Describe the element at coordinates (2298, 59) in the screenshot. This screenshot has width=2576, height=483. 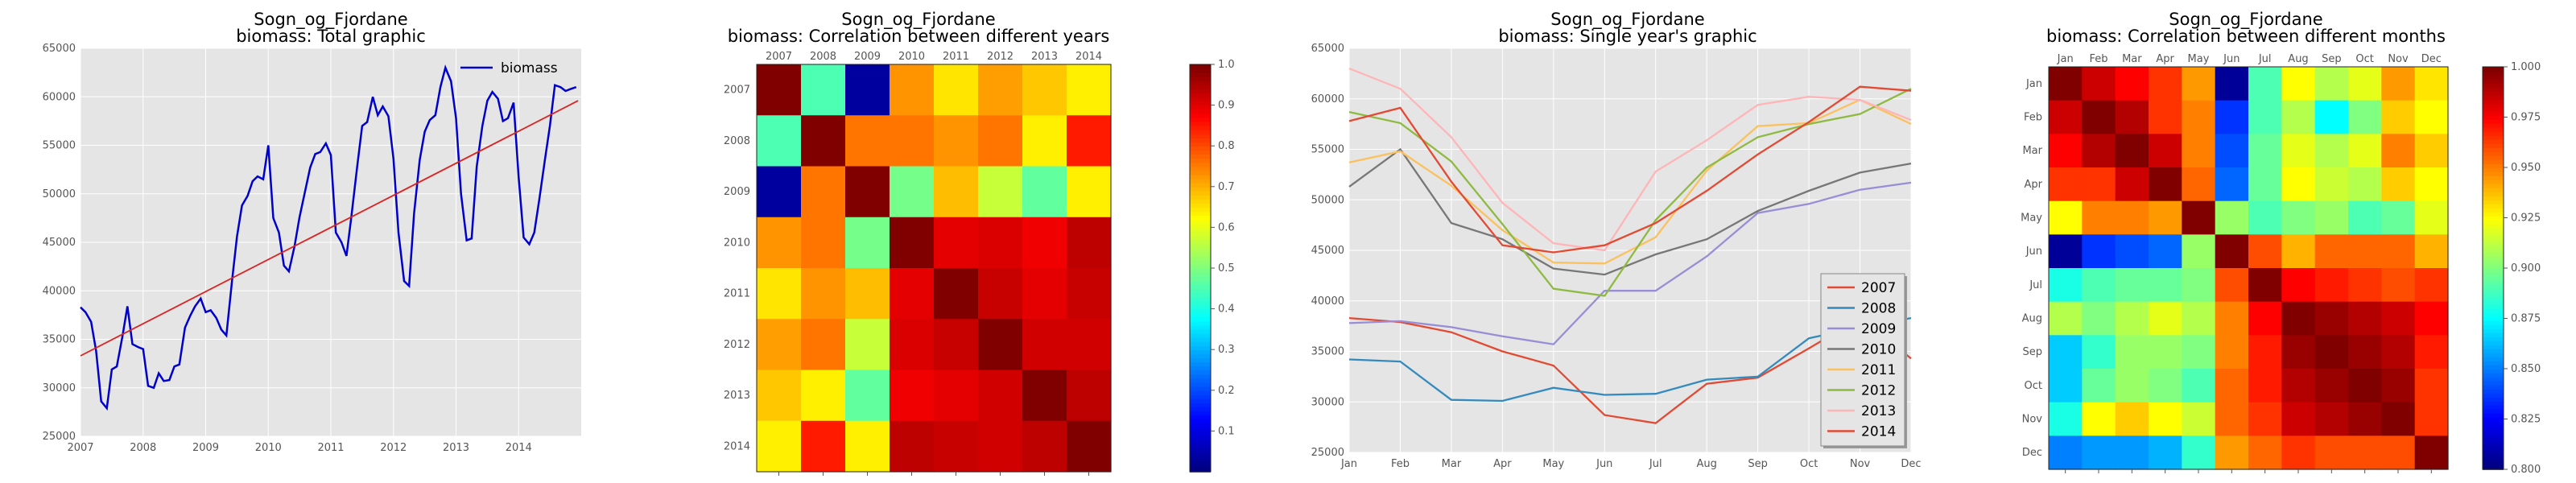
I see `chart4-xtick-label: Aug` at that location.